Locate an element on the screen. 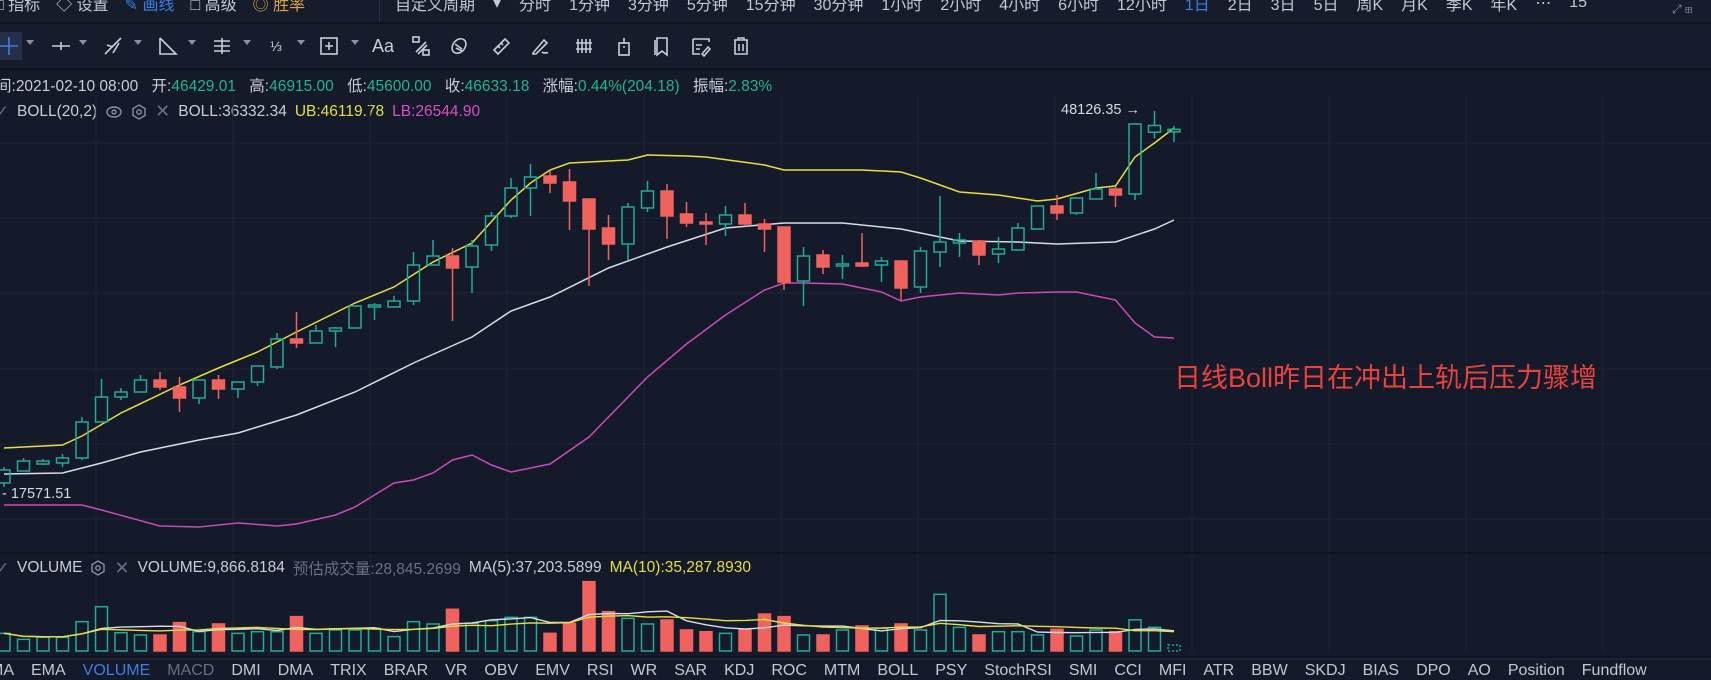 This screenshot has width=1711, height=680. tab-boll: BOLL is located at coordinates (898, 670).